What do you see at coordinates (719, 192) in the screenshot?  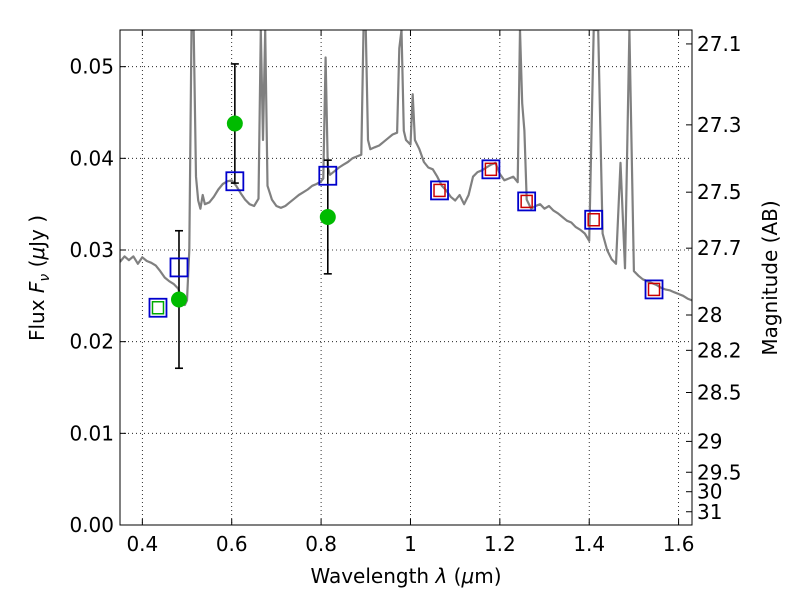 I see `mag-tick-label: 27.5` at bounding box center [719, 192].